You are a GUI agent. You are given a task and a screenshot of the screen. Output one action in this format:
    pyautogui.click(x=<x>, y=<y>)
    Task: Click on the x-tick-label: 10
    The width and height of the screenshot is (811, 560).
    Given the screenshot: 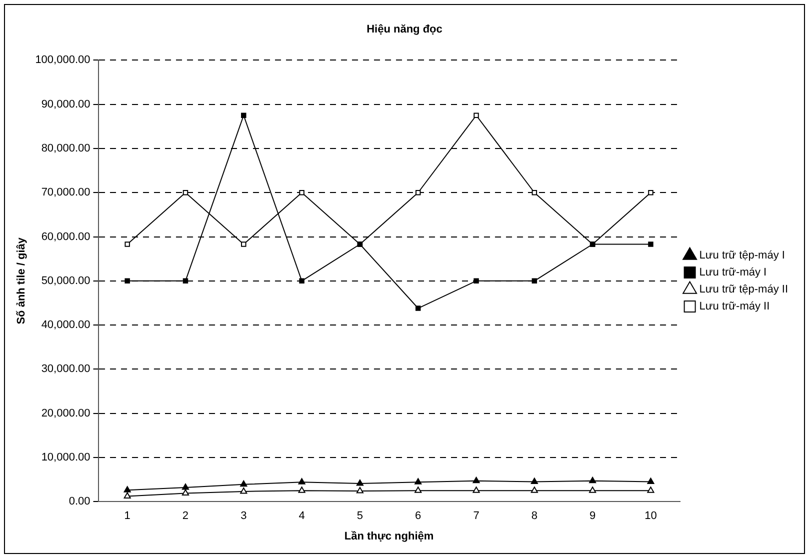 What is the action you would take?
    pyautogui.click(x=650, y=516)
    